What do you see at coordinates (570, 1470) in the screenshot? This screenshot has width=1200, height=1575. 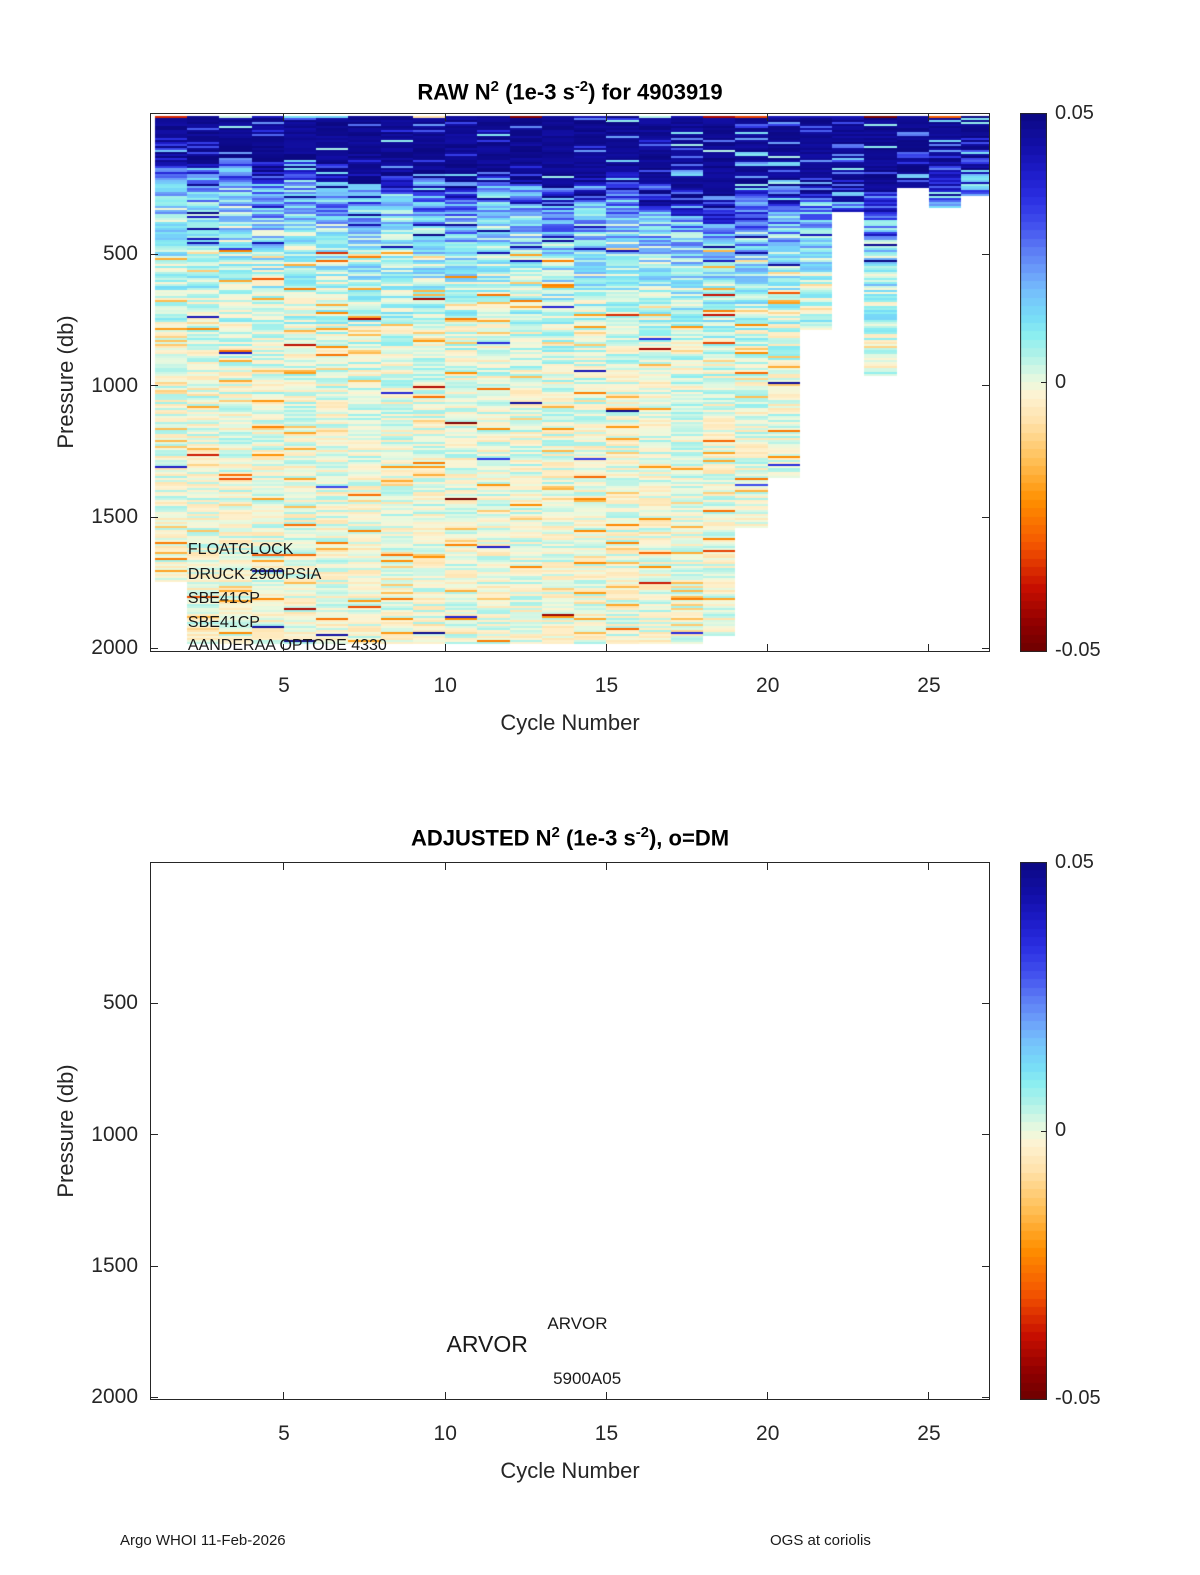 I see `adjusted-xlabel: Cycle Number` at bounding box center [570, 1470].